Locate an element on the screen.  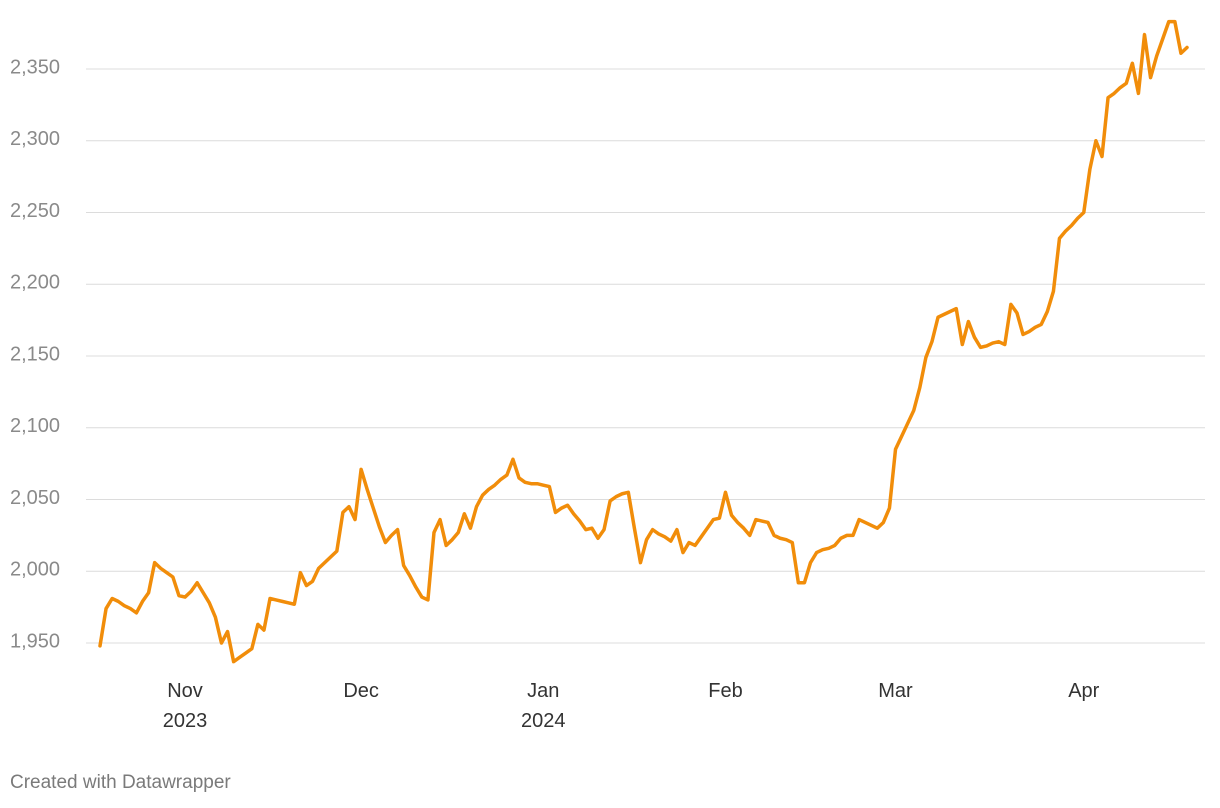
y-tick-label: 2,100 is located at coordinates (35, 426).